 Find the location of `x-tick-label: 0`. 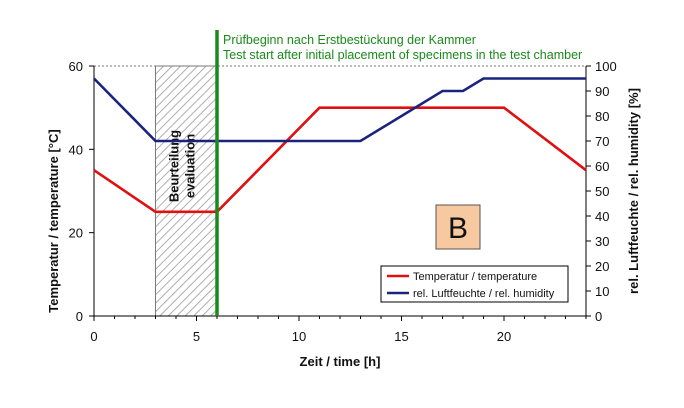

x-tick-label: 0 is located at coordinates (93, 336).